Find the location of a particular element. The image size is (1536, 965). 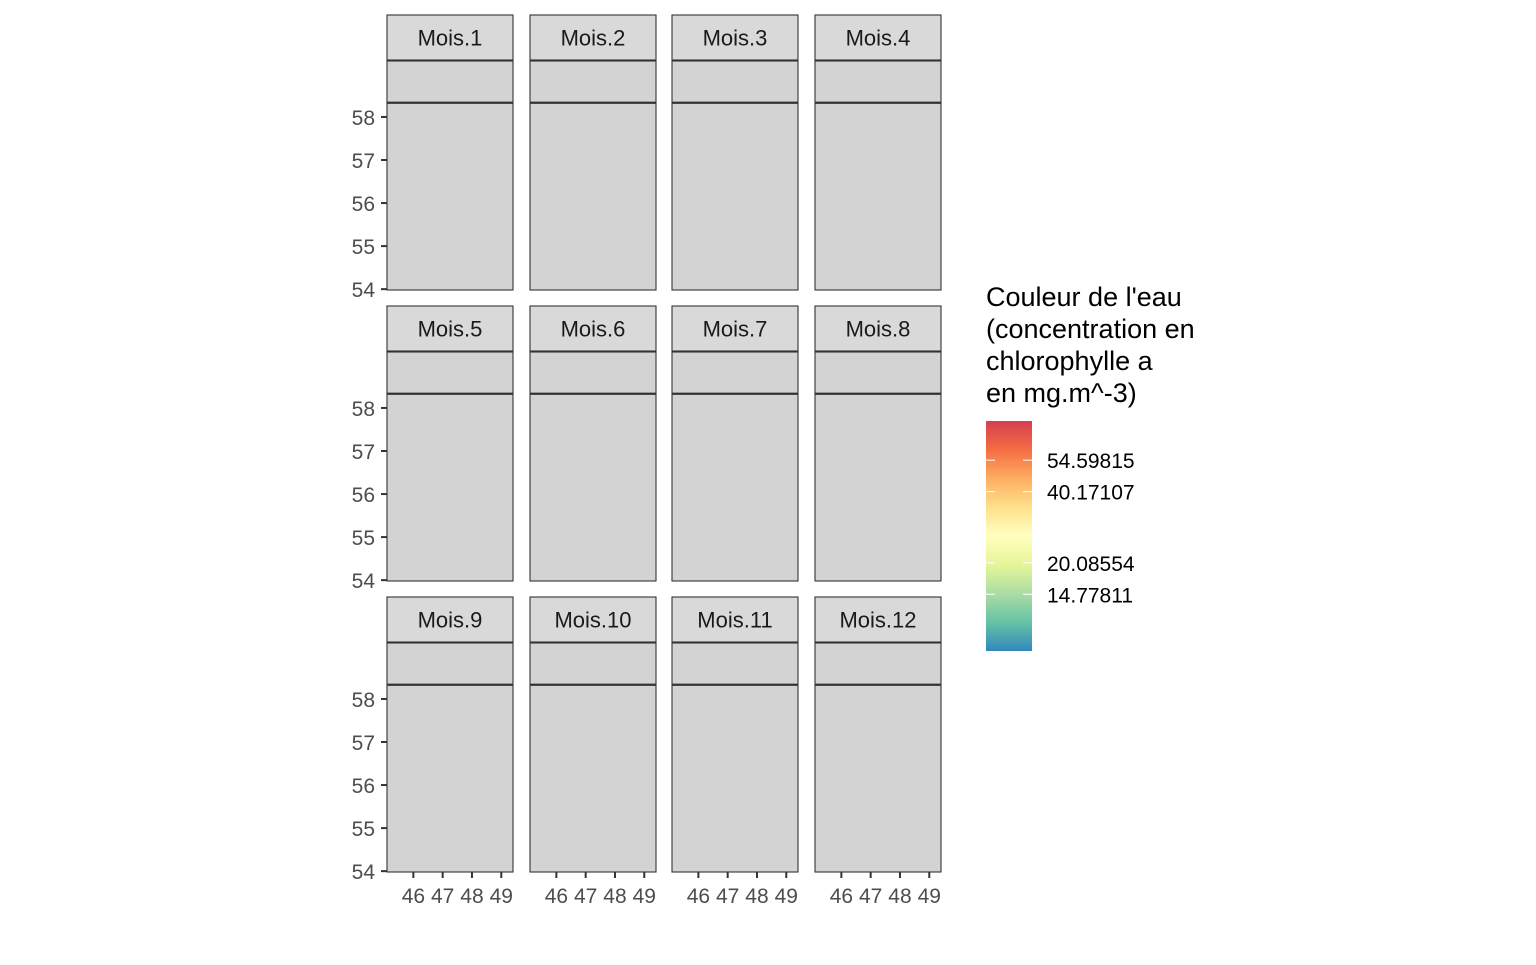

facet-strip-label: Mois.11 is located at coordinates (734, 620).